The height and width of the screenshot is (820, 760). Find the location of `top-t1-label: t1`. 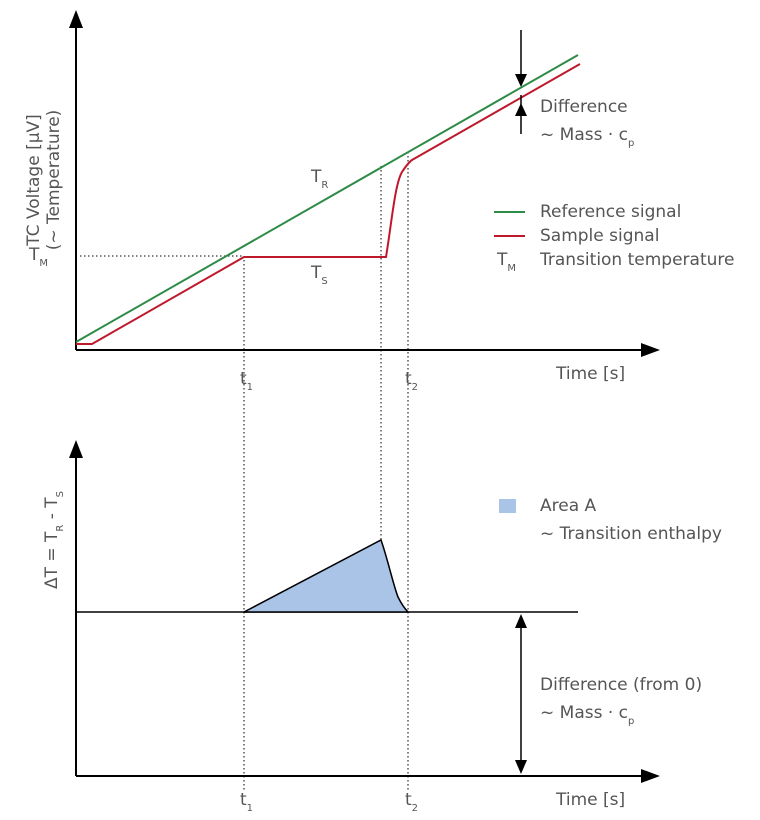

top-t1-label: t1 is located at coordinates (246, 381).